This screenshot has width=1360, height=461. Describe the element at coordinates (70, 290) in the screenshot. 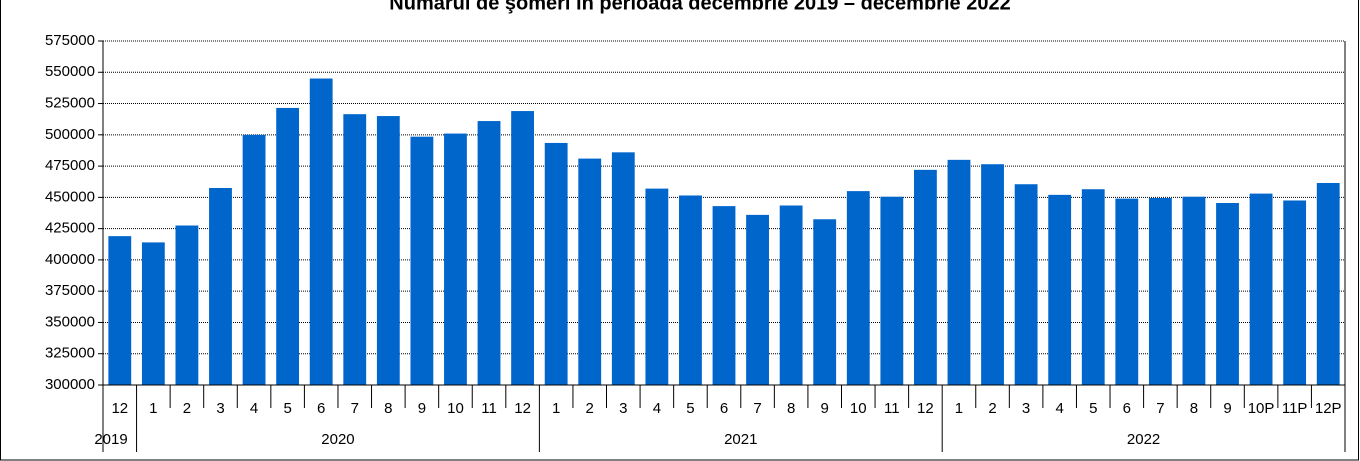

I see `y-tick-label: 375000` at that location.